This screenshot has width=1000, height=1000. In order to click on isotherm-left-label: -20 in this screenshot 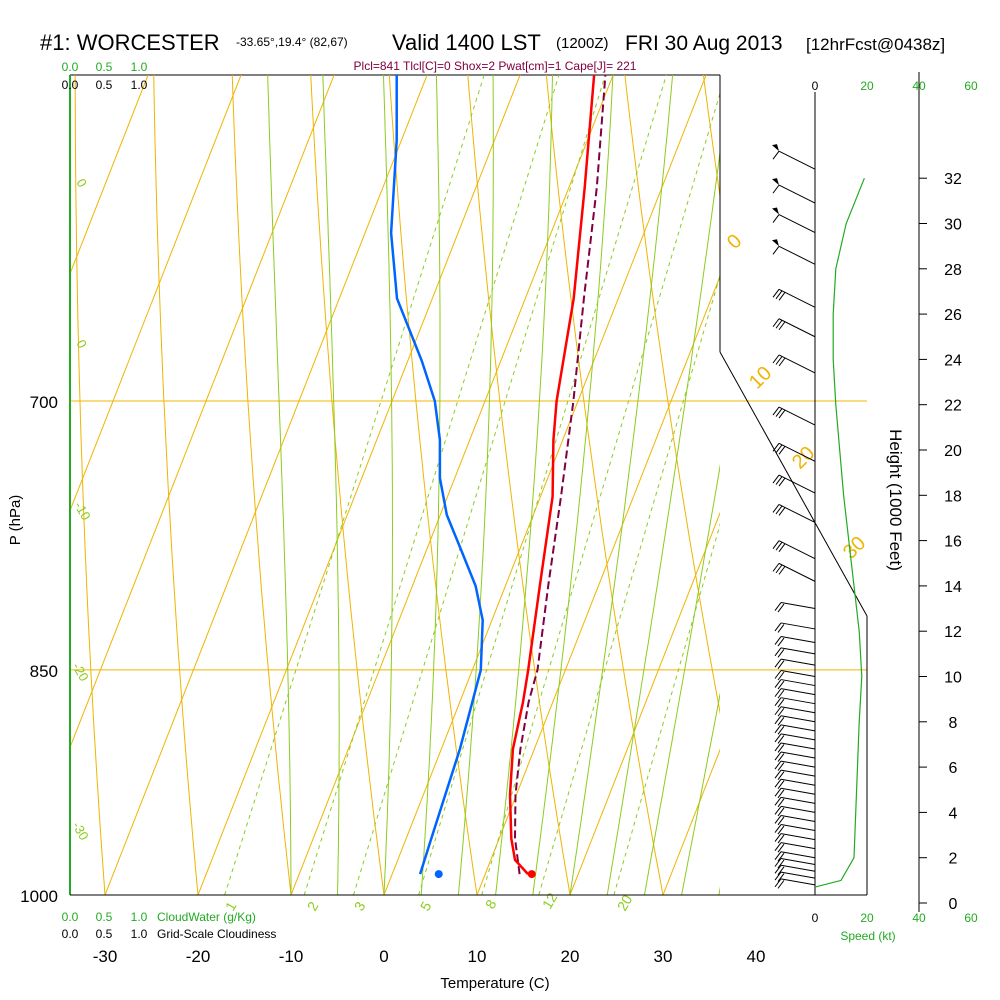, I will do `click(80, 672)`.